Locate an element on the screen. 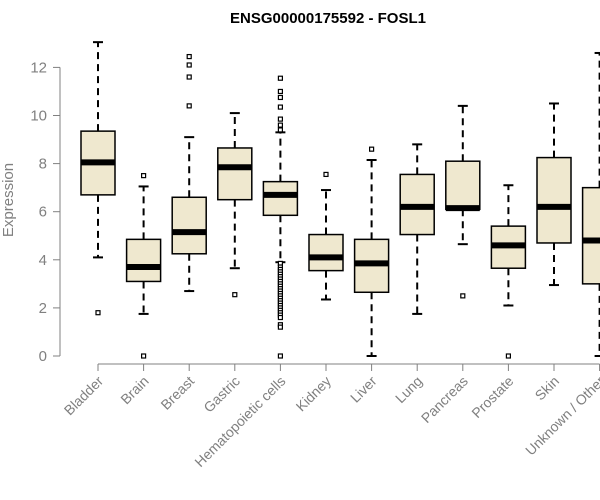  x-tick-label: Pancreas is located at coordinates (444, 399).